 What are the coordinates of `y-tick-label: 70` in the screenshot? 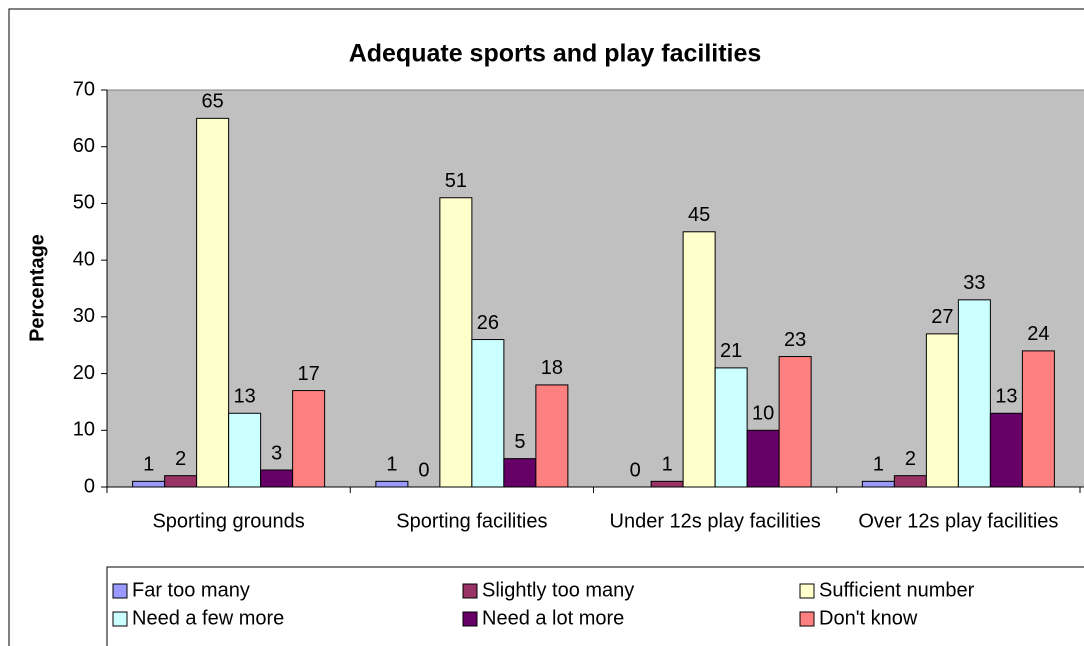 It's located at (84, 89).